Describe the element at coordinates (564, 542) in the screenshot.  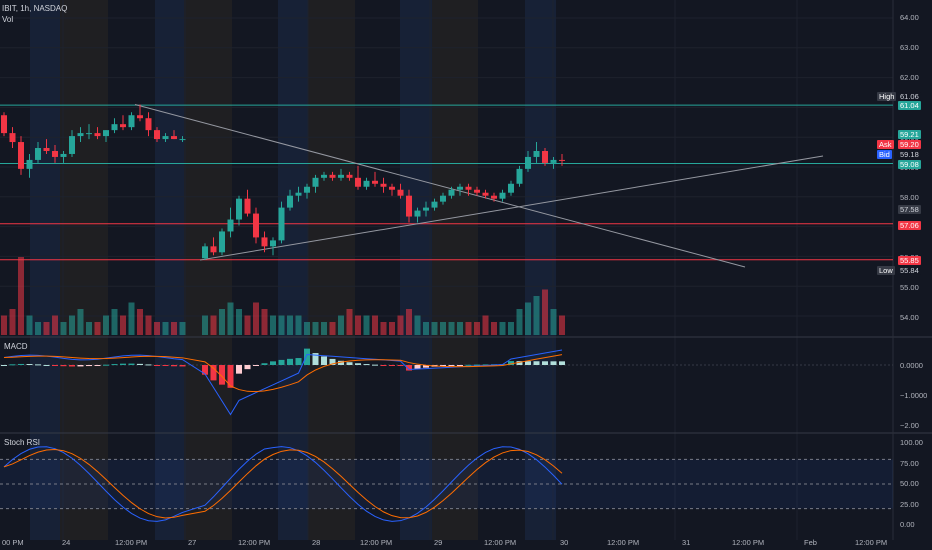
I see `time-axis-tick: 30` at that location.